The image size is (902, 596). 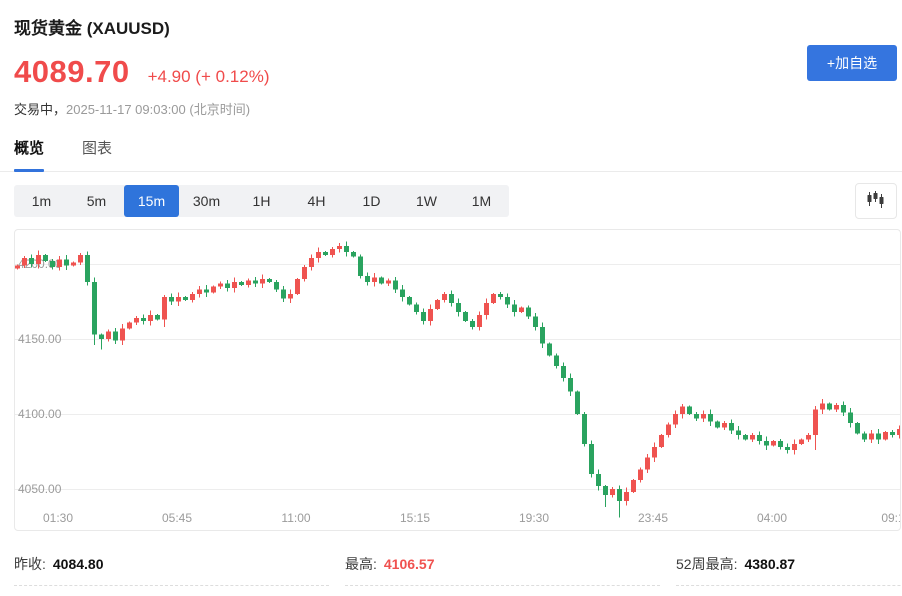 I want to click on tab-overview: 概览, so click(x=29, y=154).